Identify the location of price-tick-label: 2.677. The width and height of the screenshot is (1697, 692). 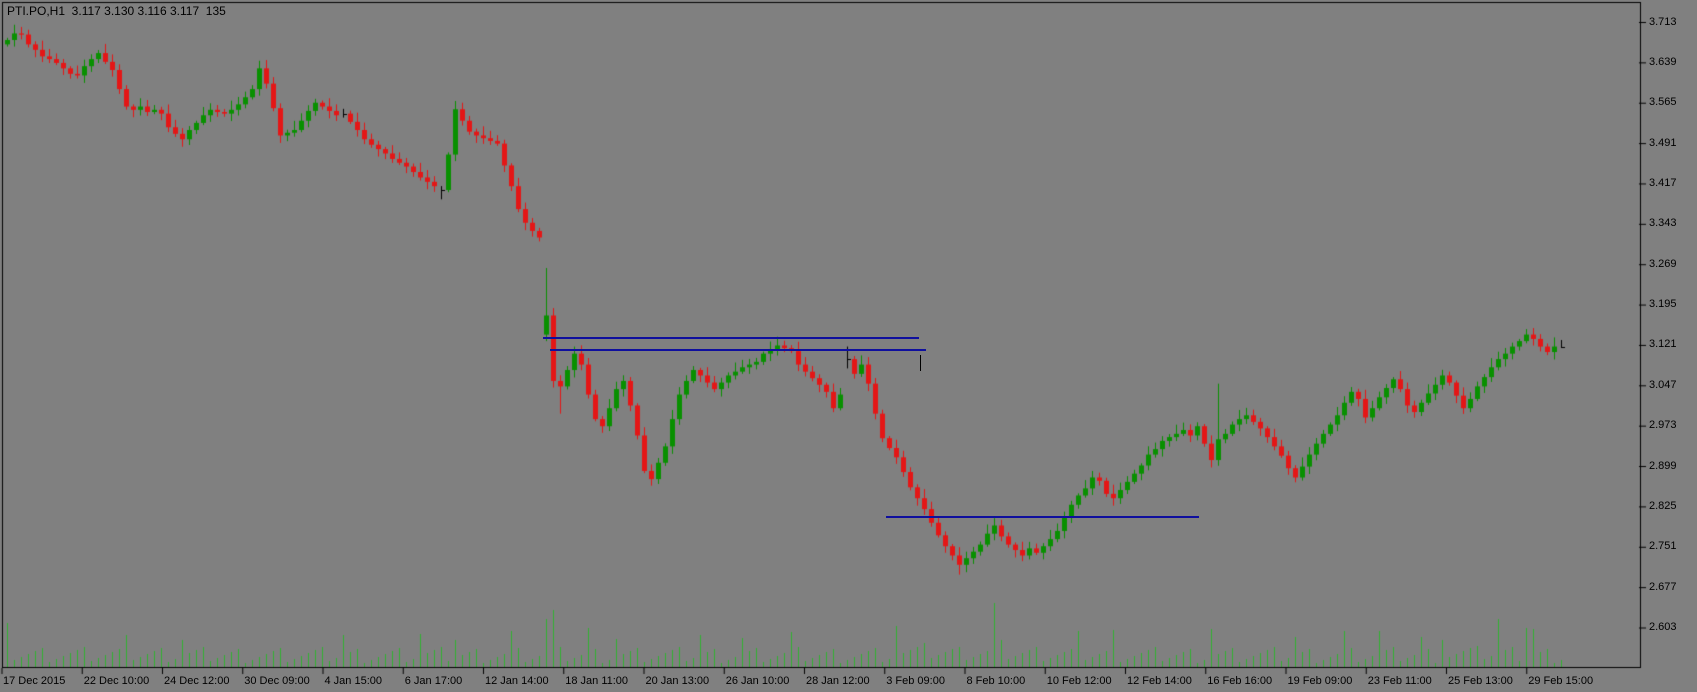
(1663, 586).